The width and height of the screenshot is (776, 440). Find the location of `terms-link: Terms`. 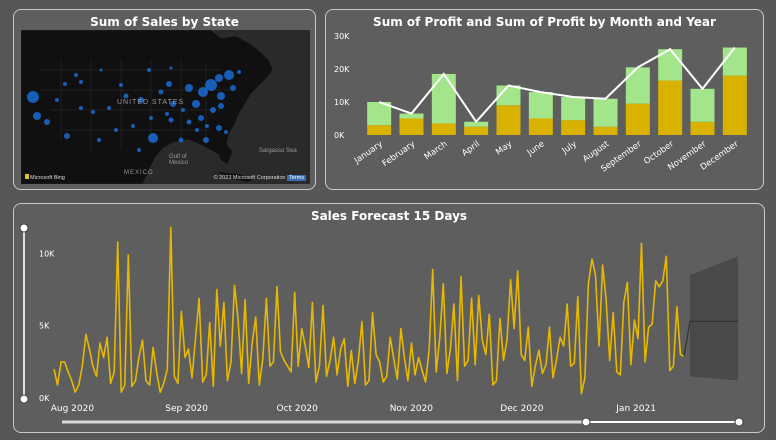

terms-link: Terms is located at coordinates (296, 178).